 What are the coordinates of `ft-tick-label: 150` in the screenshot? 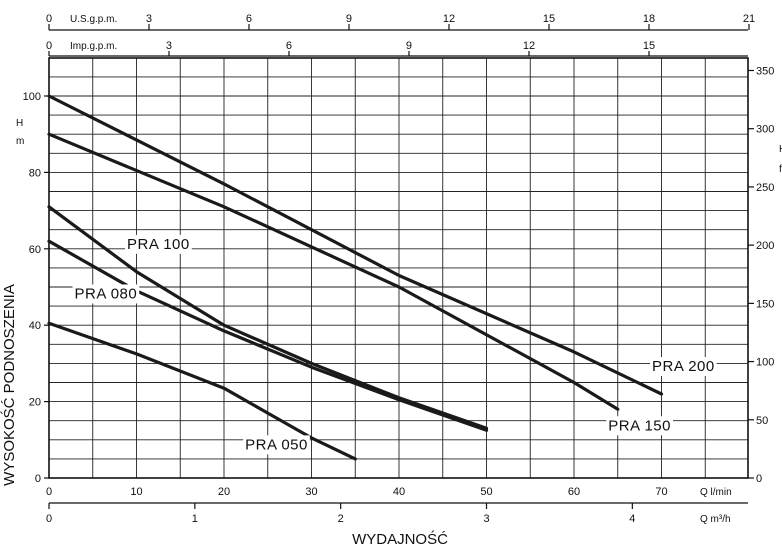 It's located at (765, 304).